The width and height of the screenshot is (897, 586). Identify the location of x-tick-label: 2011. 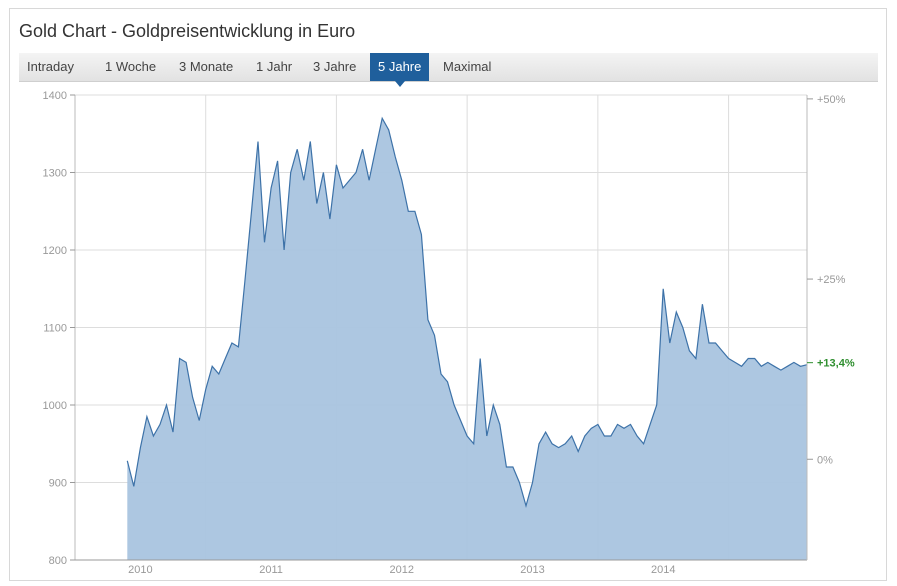
(271, 570).